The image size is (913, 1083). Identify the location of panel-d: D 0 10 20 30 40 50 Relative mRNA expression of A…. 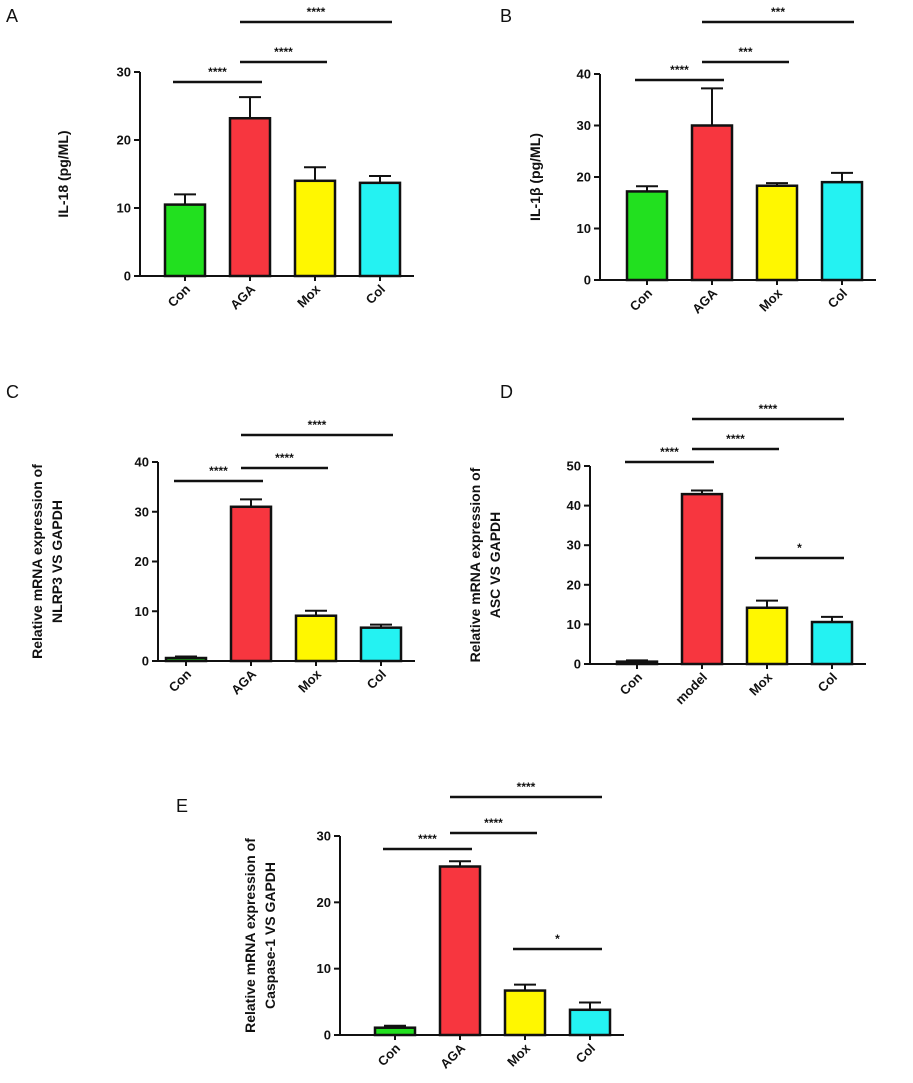
(666, 544).